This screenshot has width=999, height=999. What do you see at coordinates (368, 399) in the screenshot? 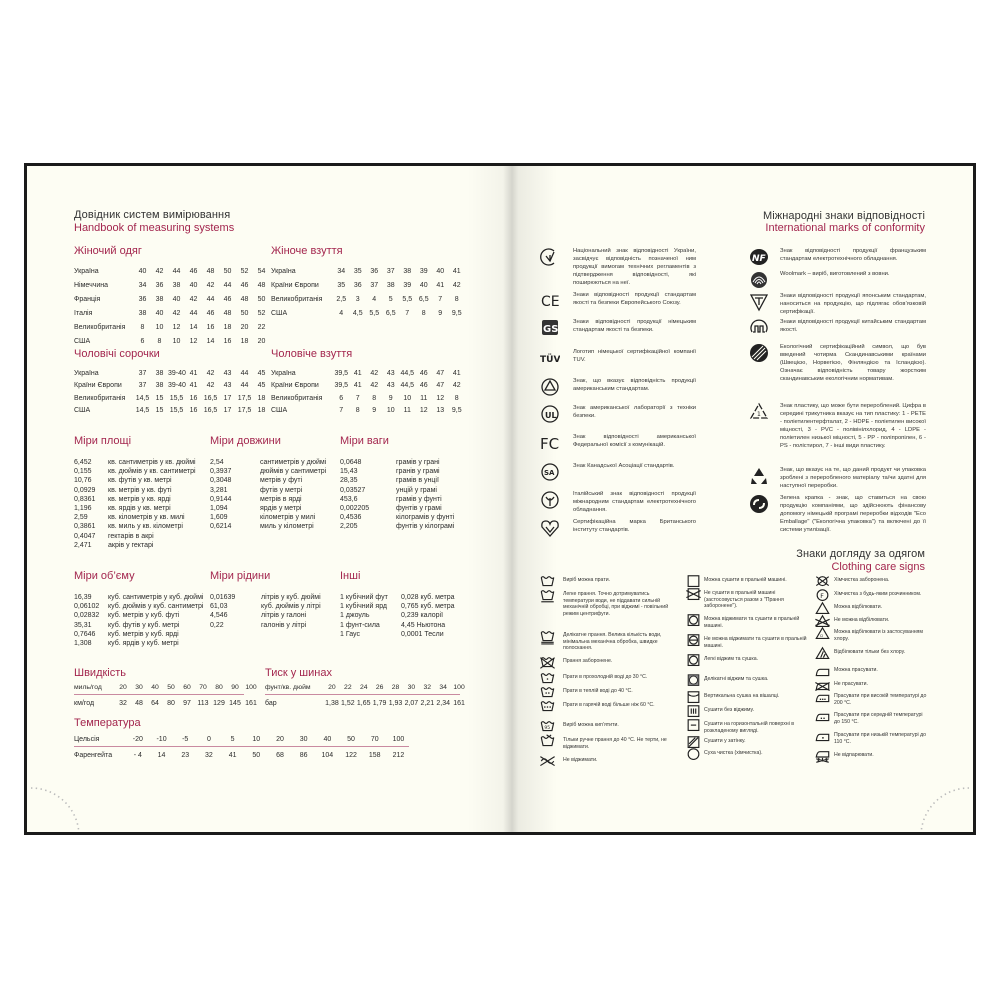
I see `size-table-row: Великобританія 6 7 8 9 10 11 12 8` at bounding box center [368, 399].